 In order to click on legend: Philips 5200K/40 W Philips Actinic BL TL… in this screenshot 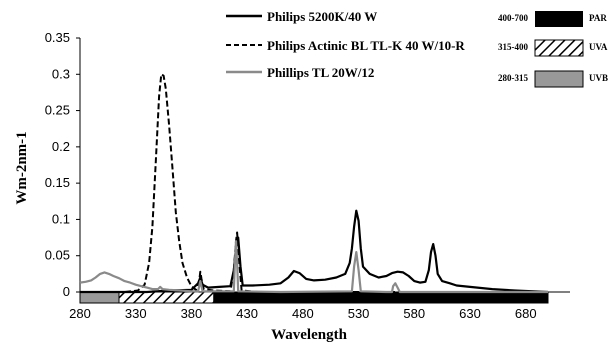, I will do `click(345, 44)`.